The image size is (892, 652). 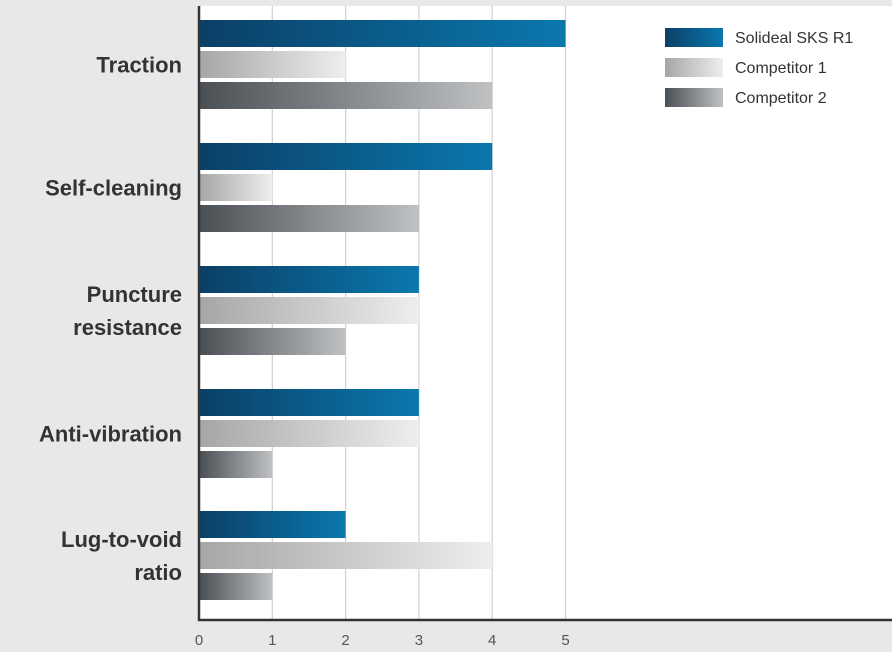 What do you see at coordinates (781, 98) in the screenshot?
I see `legend-label: Competitor 2` at bounding box center [781, 98].